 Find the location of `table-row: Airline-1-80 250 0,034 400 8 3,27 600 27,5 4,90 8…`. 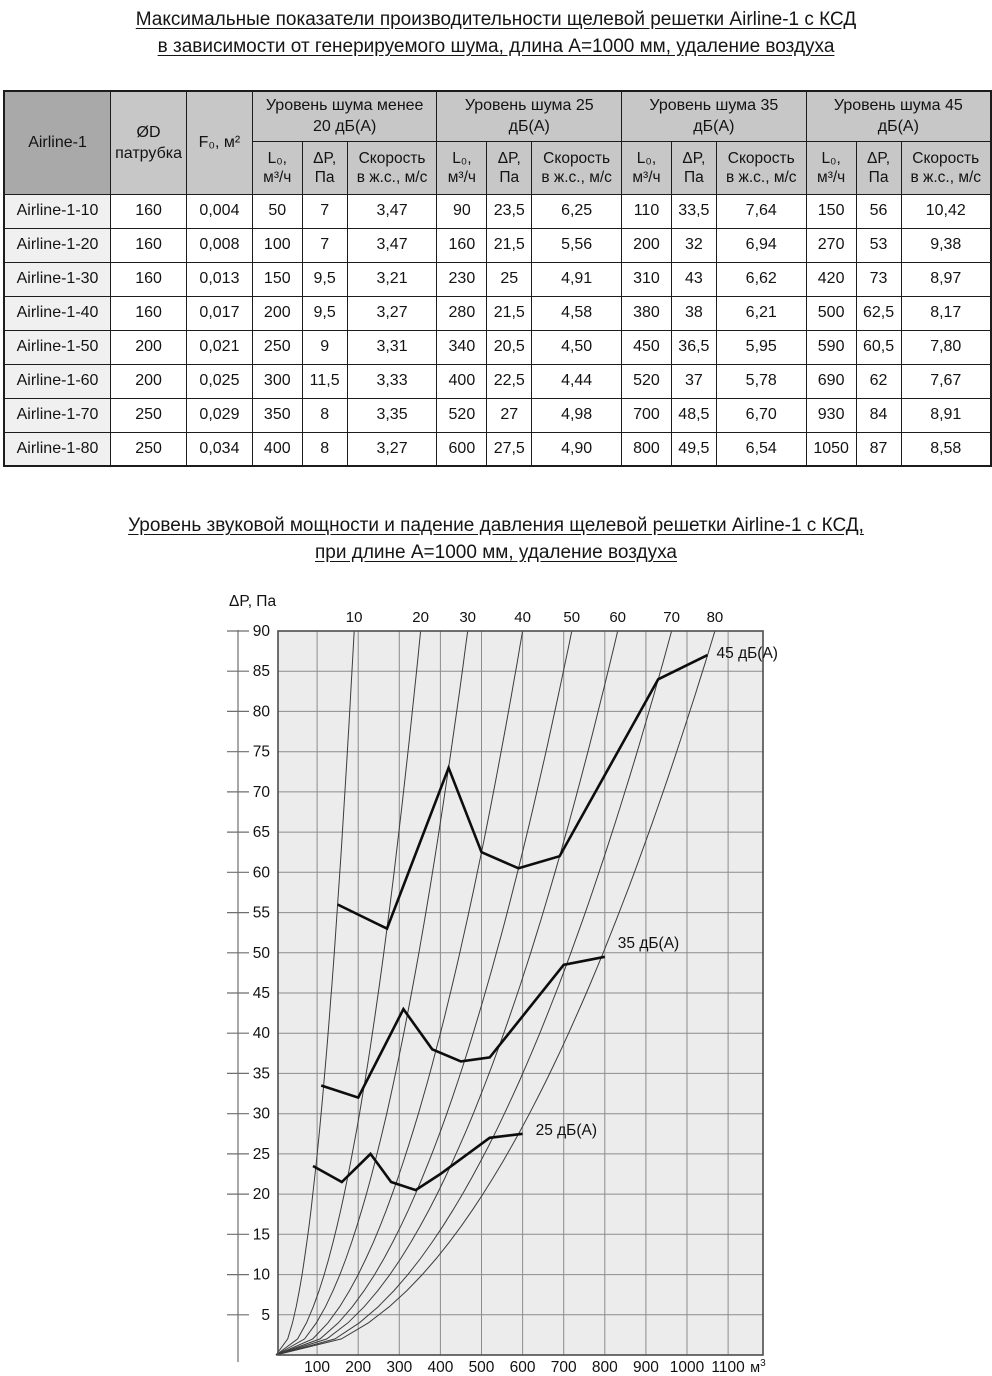

table-row: Airline-1-80 250 0,034 400 8 3,27 600 27,5 4,90 8… is located at coordinates (497, 449).